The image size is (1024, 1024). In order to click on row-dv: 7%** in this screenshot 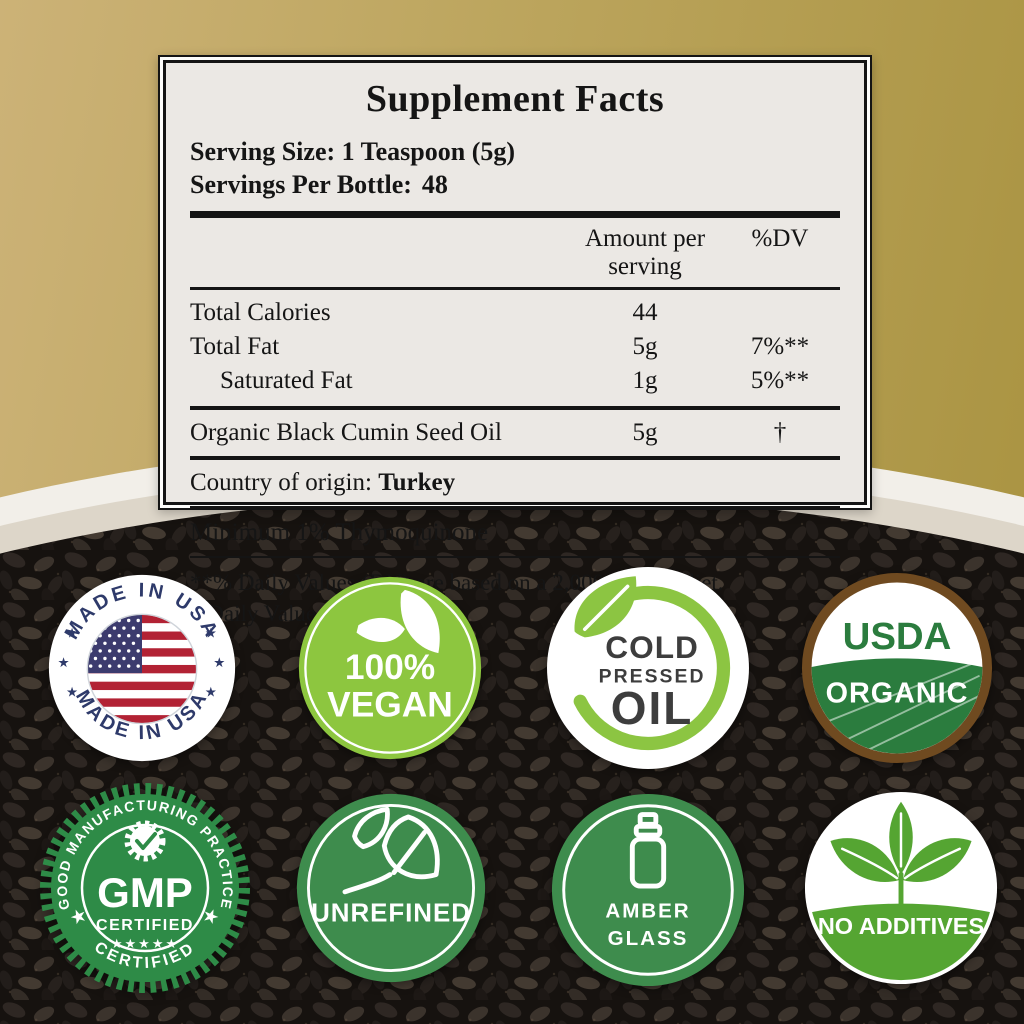, I will do `click(780, 346)`.